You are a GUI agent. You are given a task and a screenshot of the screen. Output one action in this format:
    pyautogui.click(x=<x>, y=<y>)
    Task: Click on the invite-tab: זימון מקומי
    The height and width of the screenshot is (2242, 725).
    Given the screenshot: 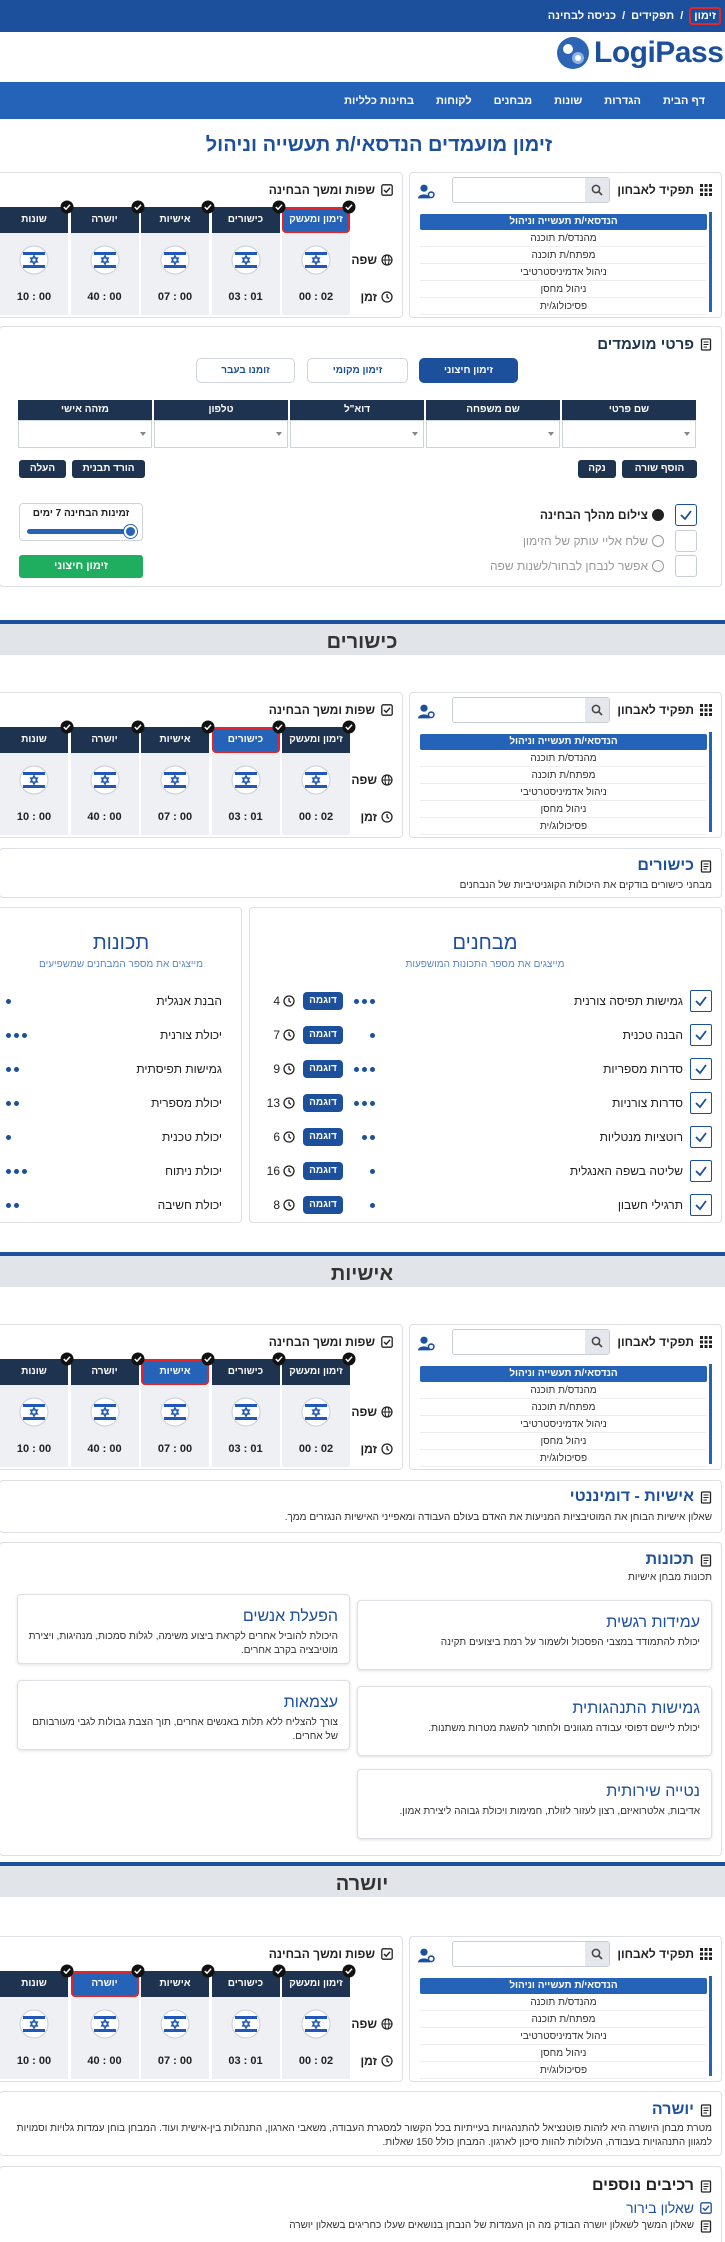 What is the action you would take?
    pyautogui.click(x=357, y=370)
    